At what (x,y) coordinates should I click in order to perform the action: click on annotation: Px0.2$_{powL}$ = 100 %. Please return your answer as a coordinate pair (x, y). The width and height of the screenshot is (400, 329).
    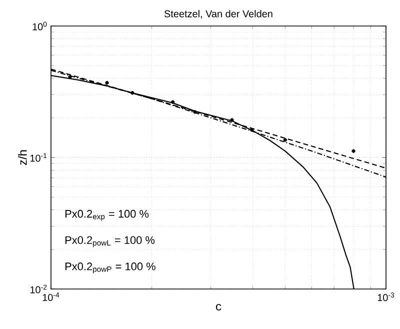
    Looking at the image, I should click on (110, 242).